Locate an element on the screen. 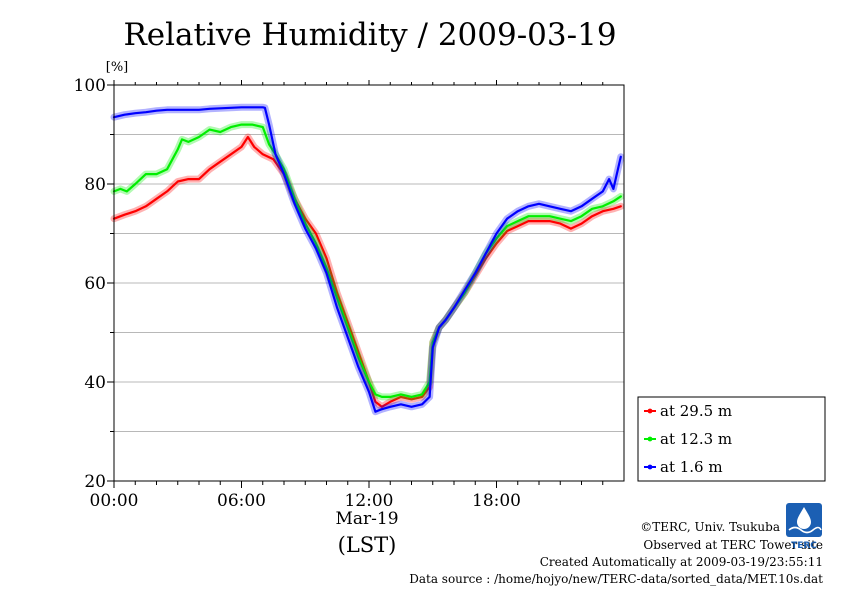 Image resolution: width=842 pixels, height=595 pixels. terc-logo-icon: TERC is located at coordinates (804, 527).